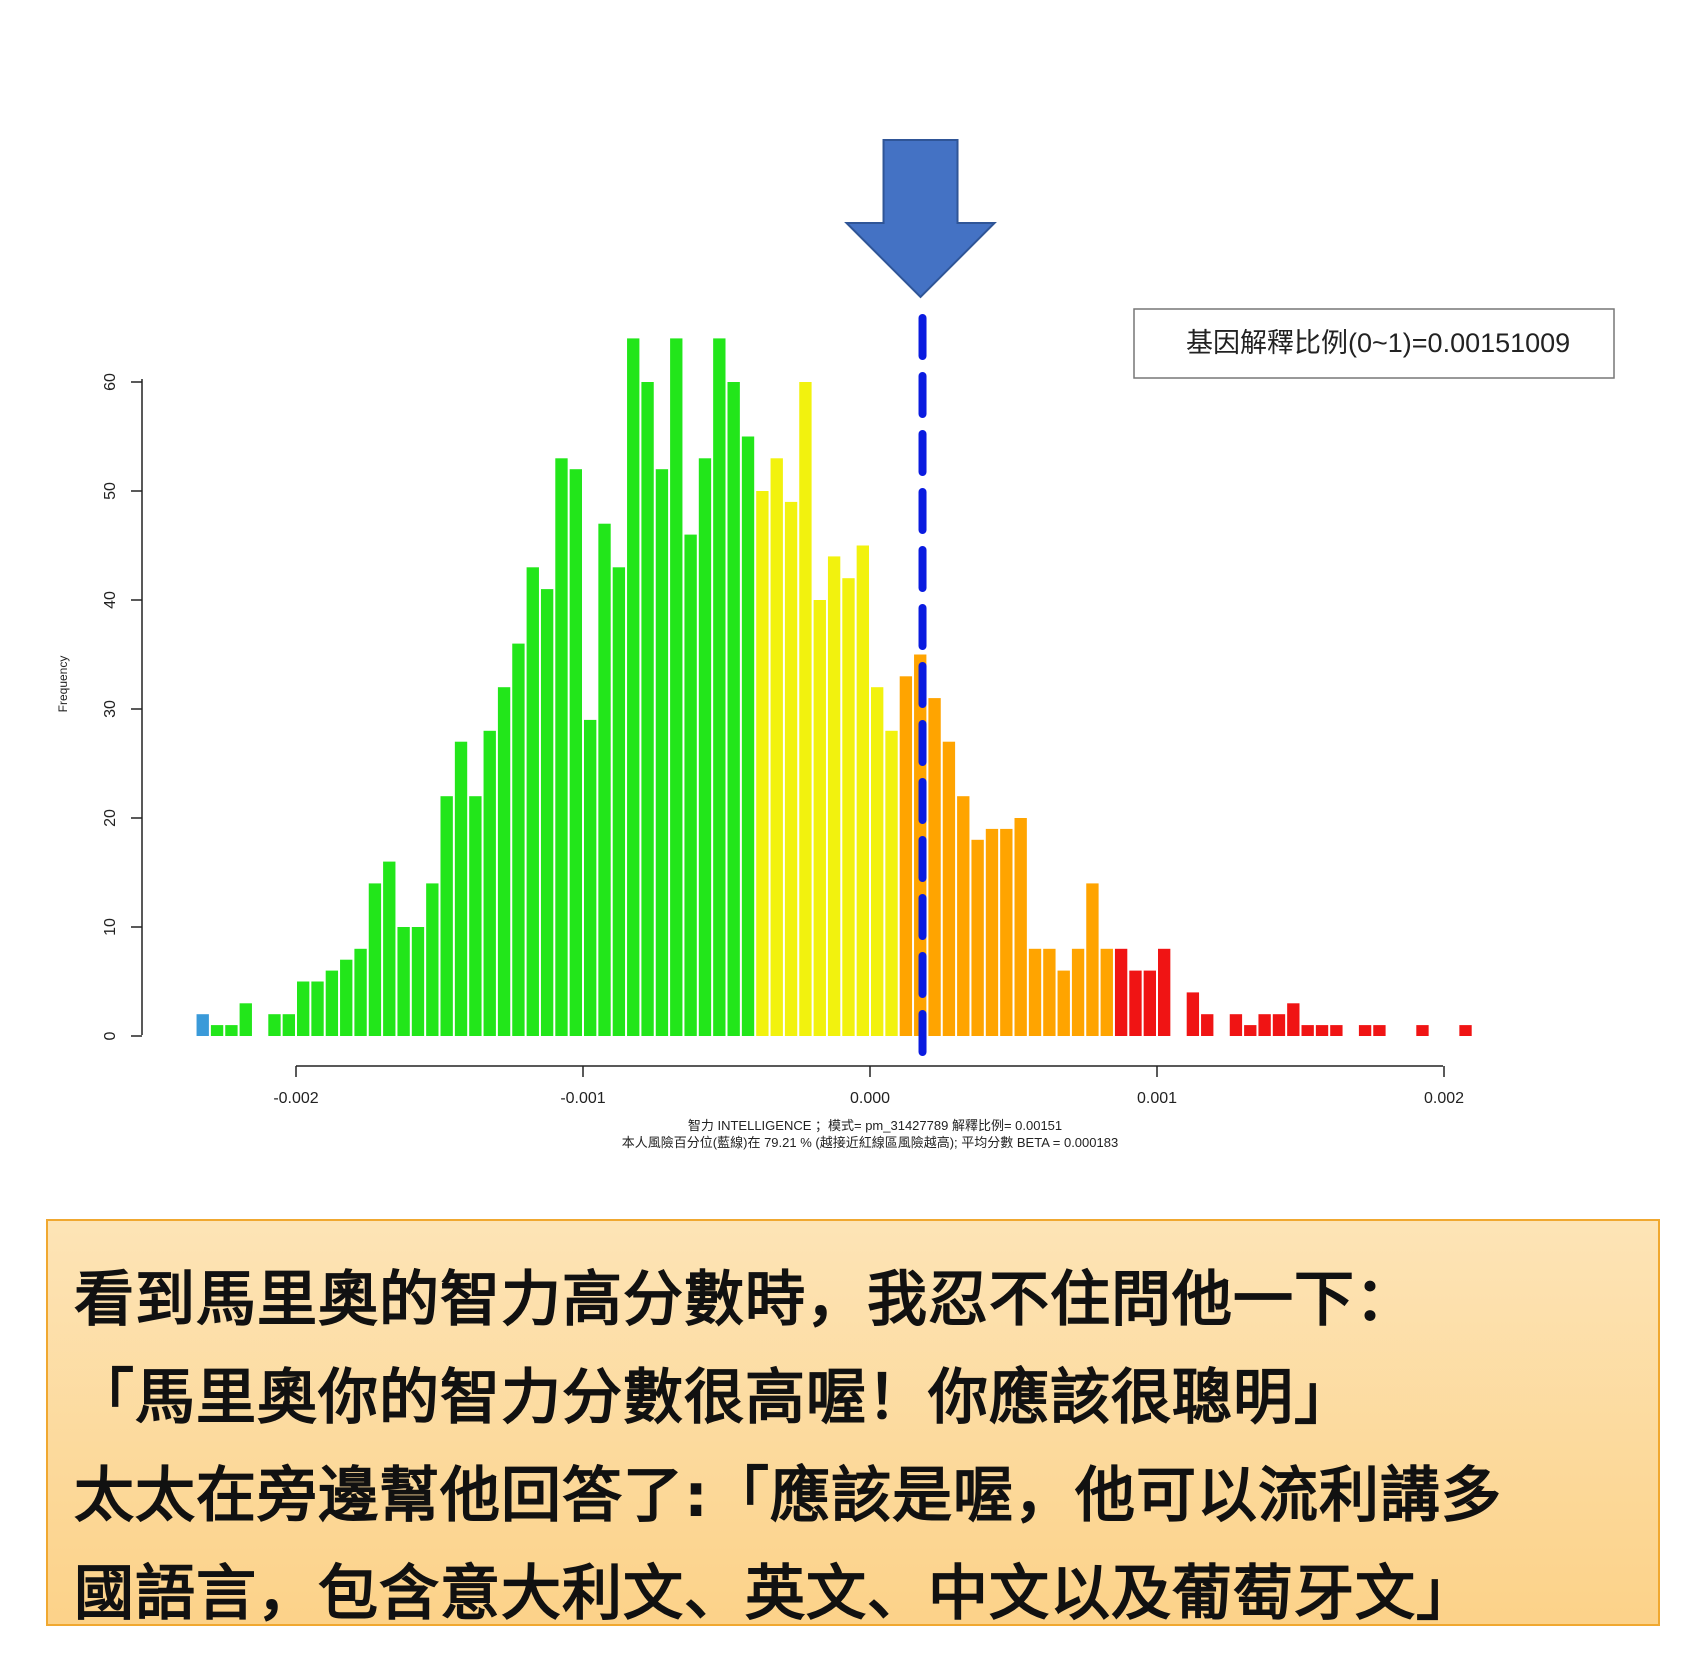  Describe the element at coordinates (1444, 1098) in the screenshot. I see `x-tick-label: 0.002` at that location.